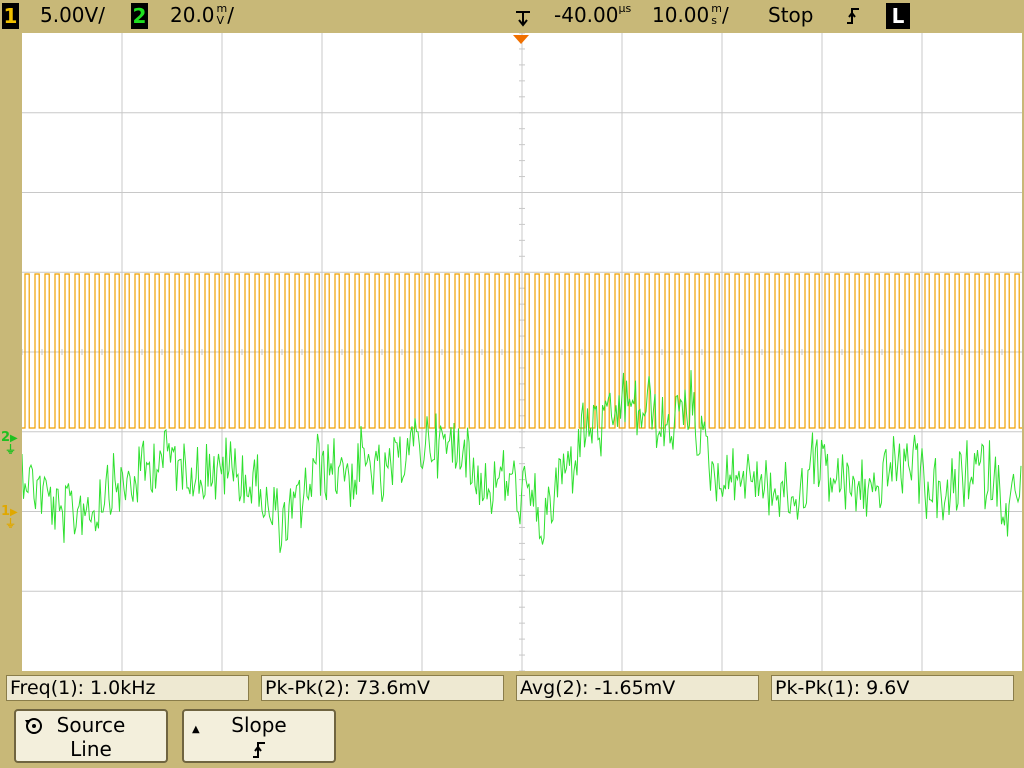 The image size is (1024, 768). What do you see at coordinates (91, 725) in the screenshot?
I see `source-softkey-label: Source` at bounding box center [91, 725].